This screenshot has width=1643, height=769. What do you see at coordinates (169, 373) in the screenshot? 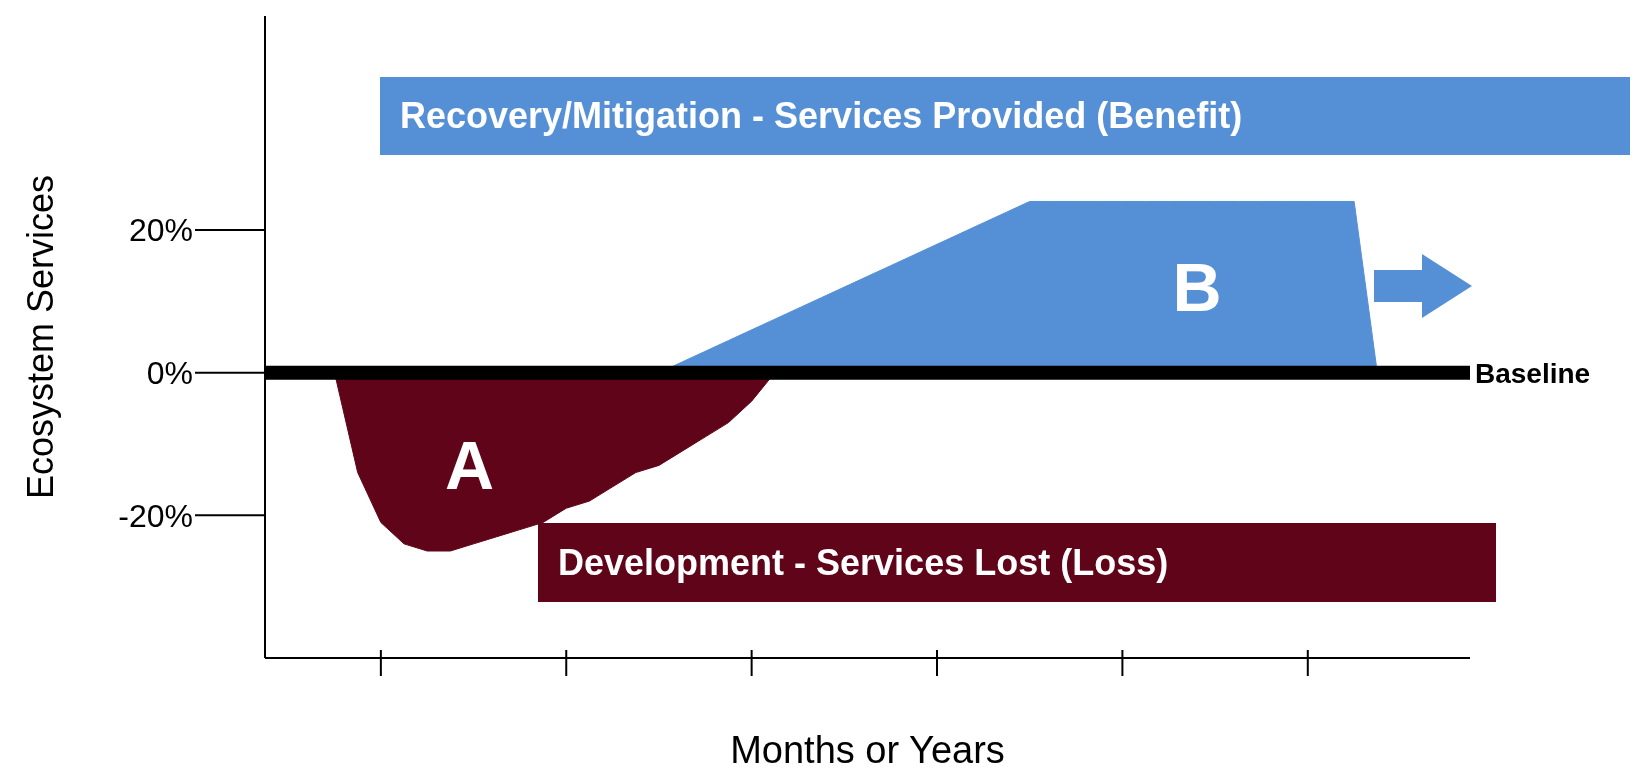
I see `y-tick-label: 0%` at bounding box center [169, 373].